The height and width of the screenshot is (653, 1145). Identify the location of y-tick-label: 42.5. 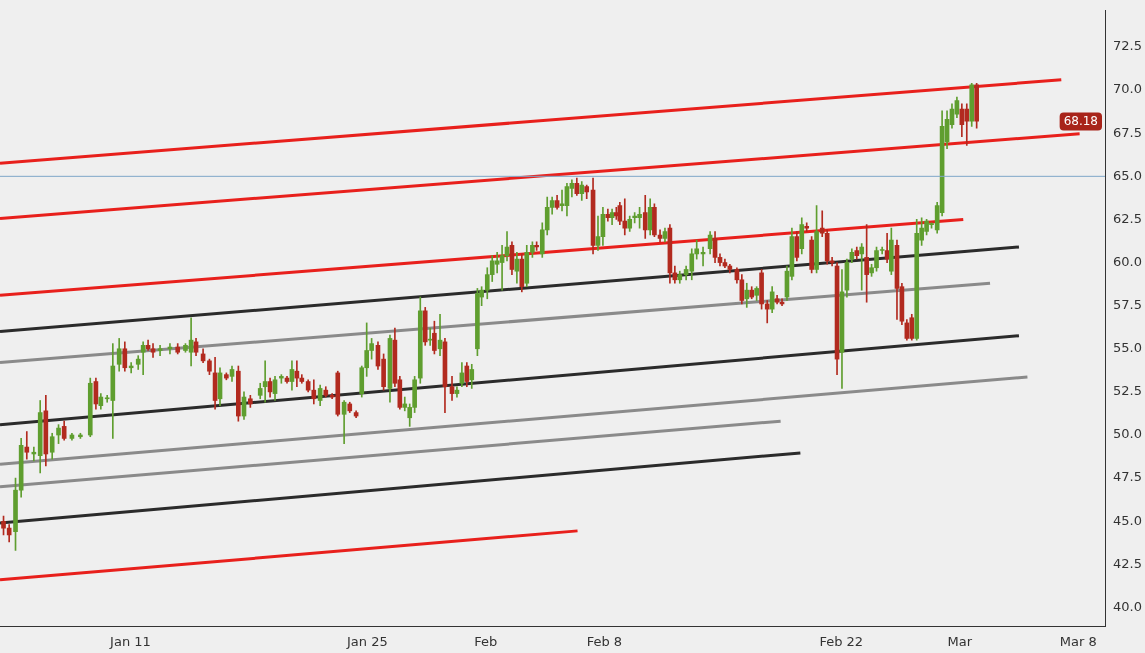
(1127, 563).